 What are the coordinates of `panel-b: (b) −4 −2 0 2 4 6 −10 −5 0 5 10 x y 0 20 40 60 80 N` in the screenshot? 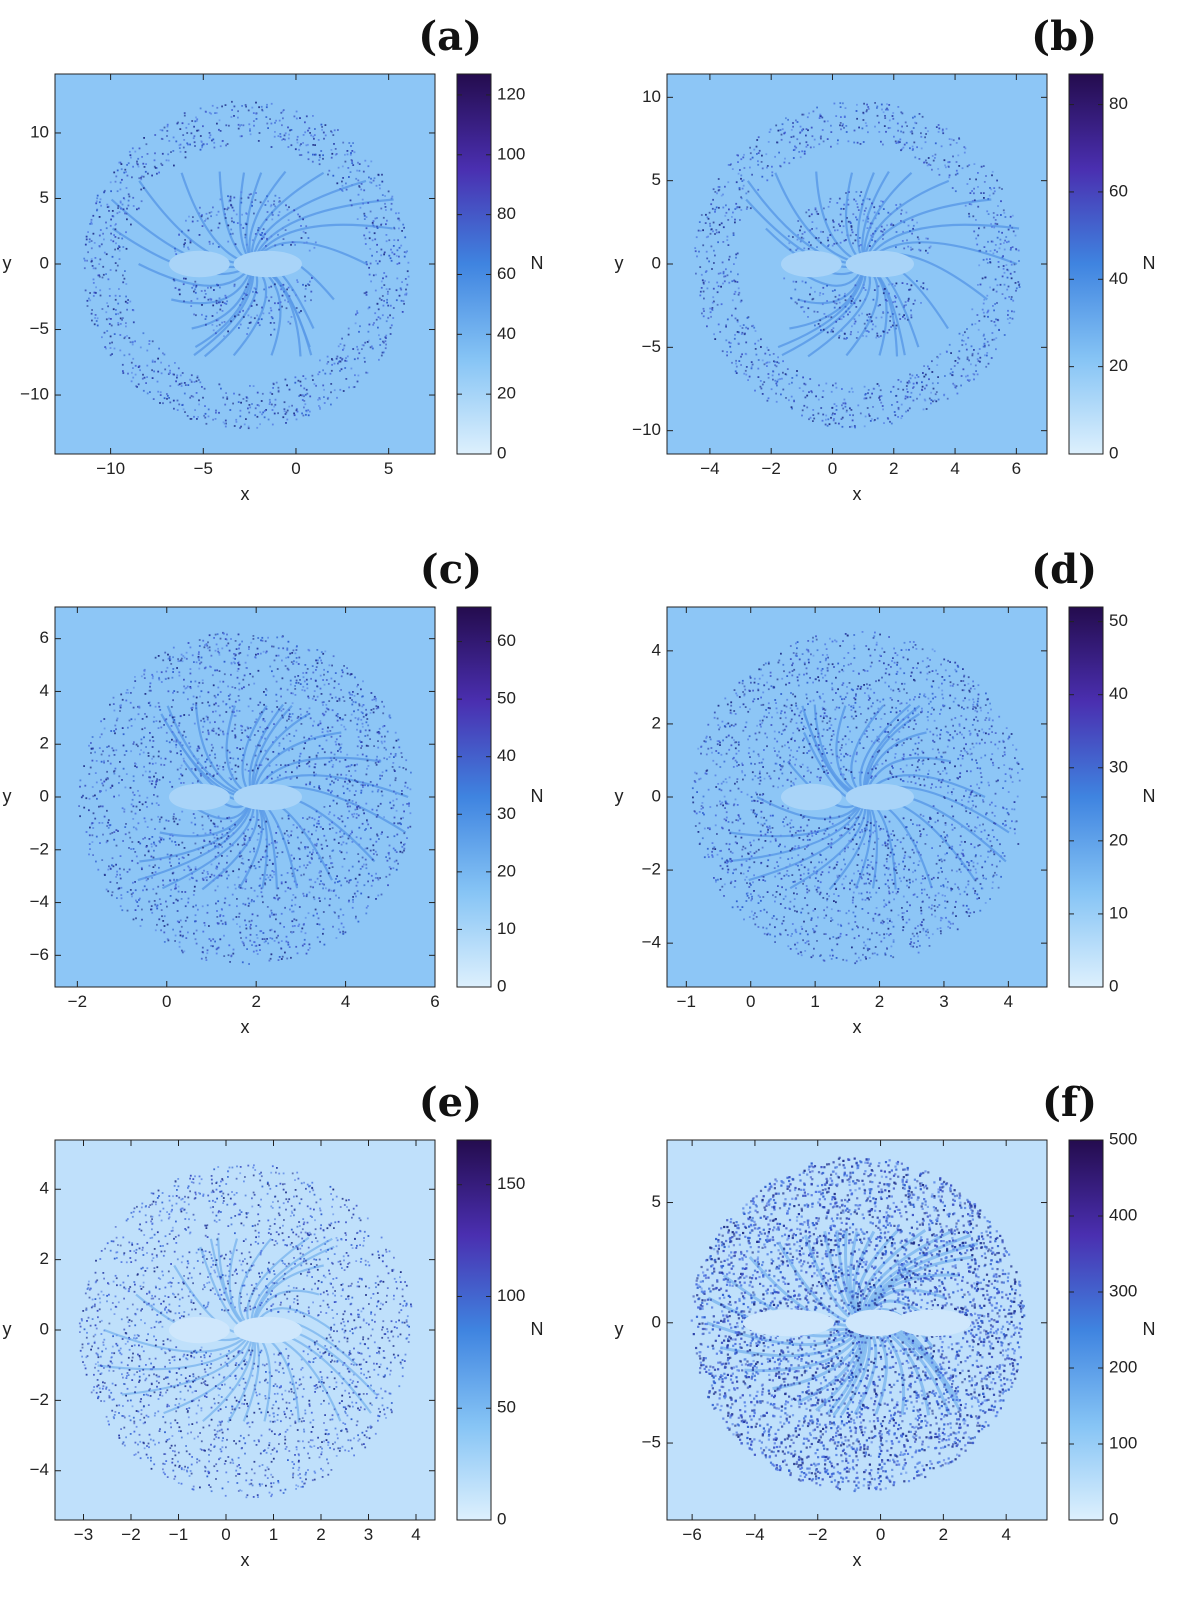 It's located at (885, 258).